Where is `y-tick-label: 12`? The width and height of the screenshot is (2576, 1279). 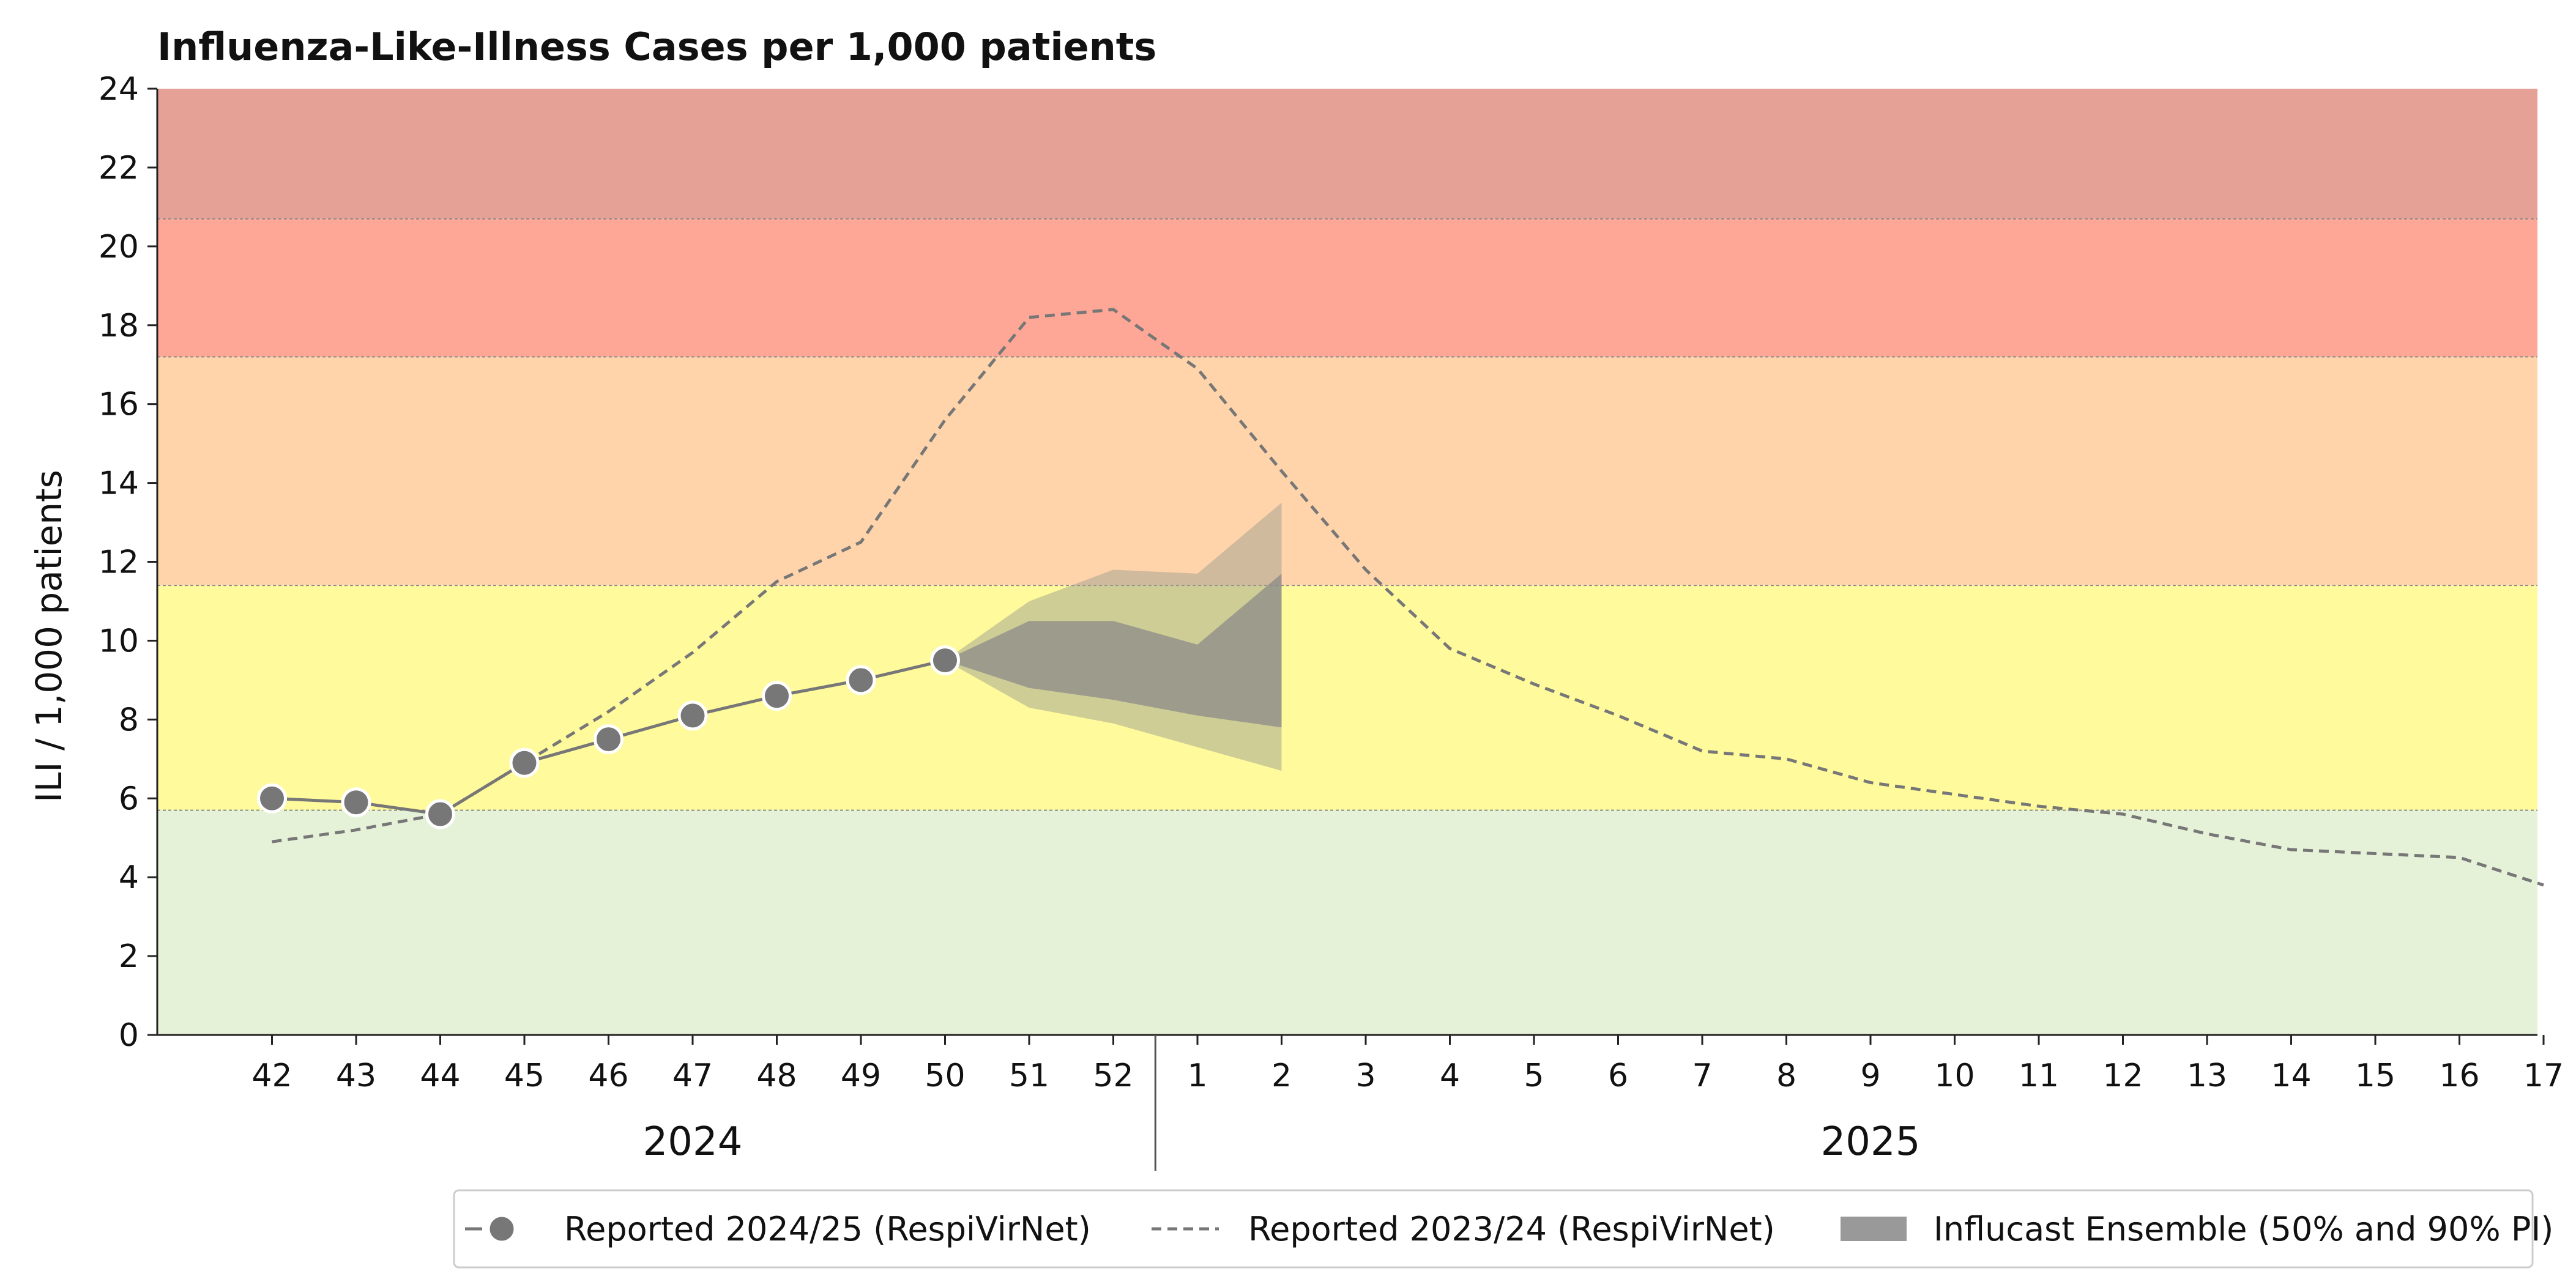
y-tick-label: 12 is located at coordinates (119, 562).